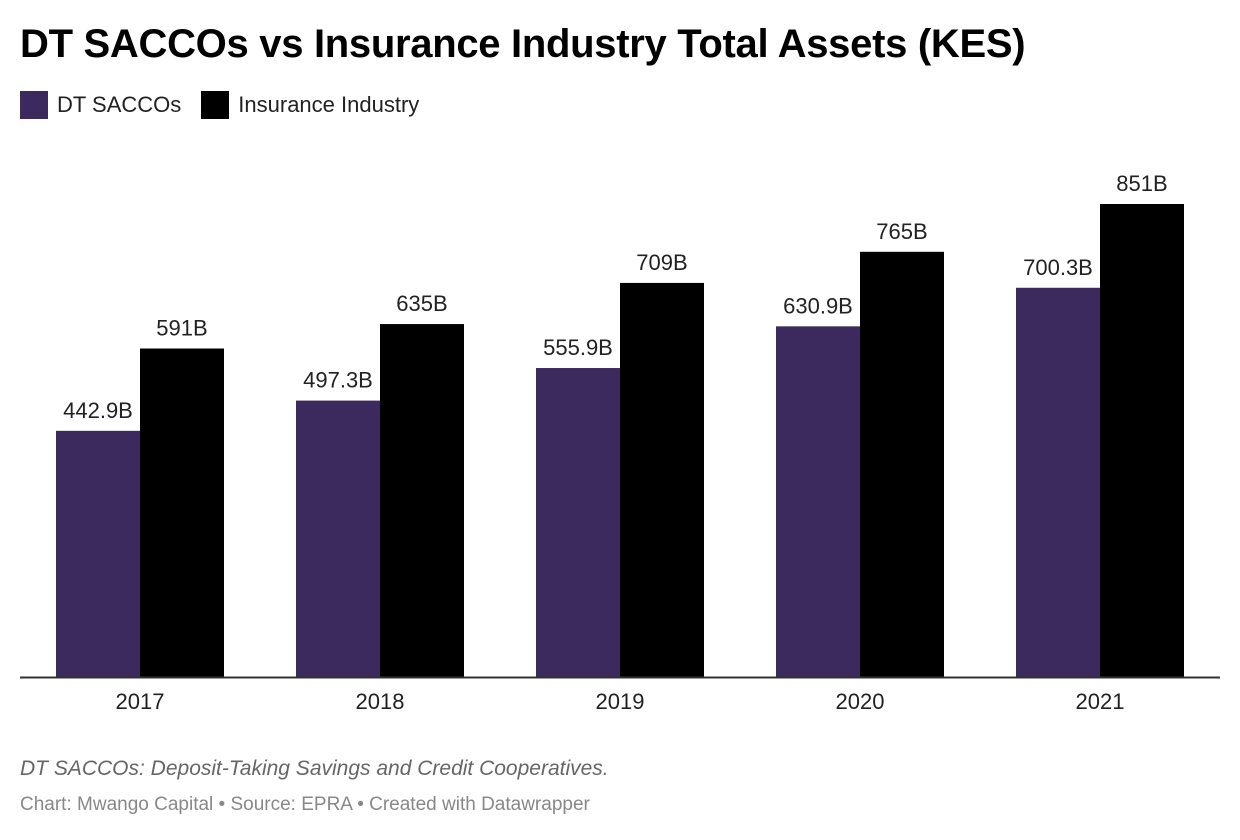  I want to click on data-label-insurance-industry-2021: 851B, so click(1141, 183).